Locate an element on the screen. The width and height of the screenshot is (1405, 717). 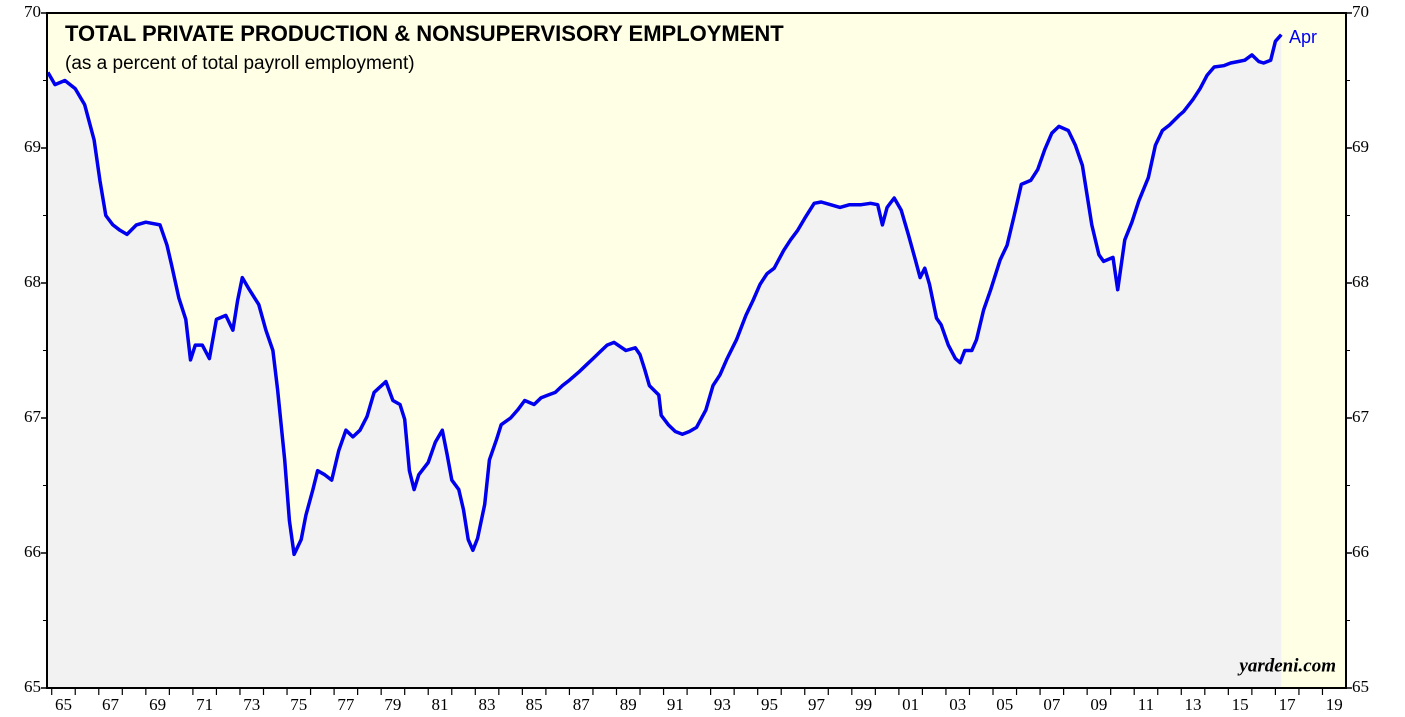
source-label: yardeni.com is located at coordinates (1286, 665).